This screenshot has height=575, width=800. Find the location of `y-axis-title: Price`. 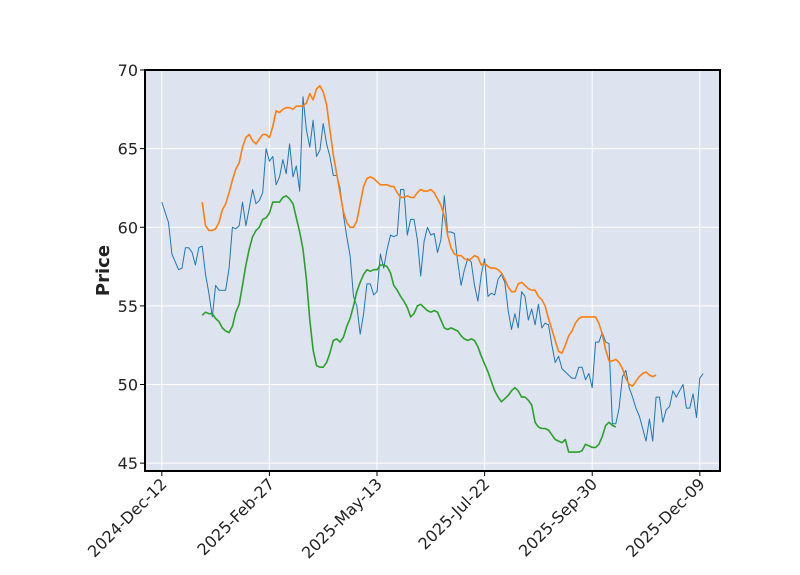

y-axis-title: Price is located at coordinates (103, 270).